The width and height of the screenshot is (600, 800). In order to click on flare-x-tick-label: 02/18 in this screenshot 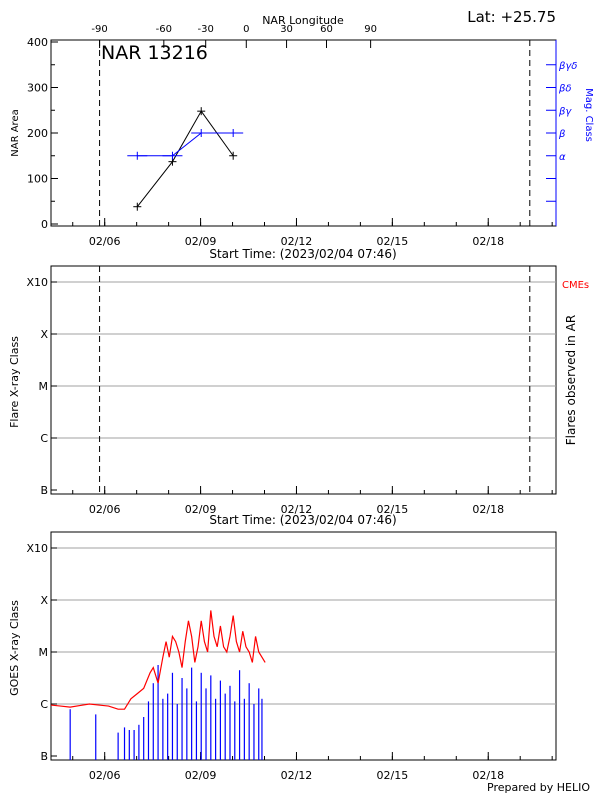, I will do `click(488, 509)`.